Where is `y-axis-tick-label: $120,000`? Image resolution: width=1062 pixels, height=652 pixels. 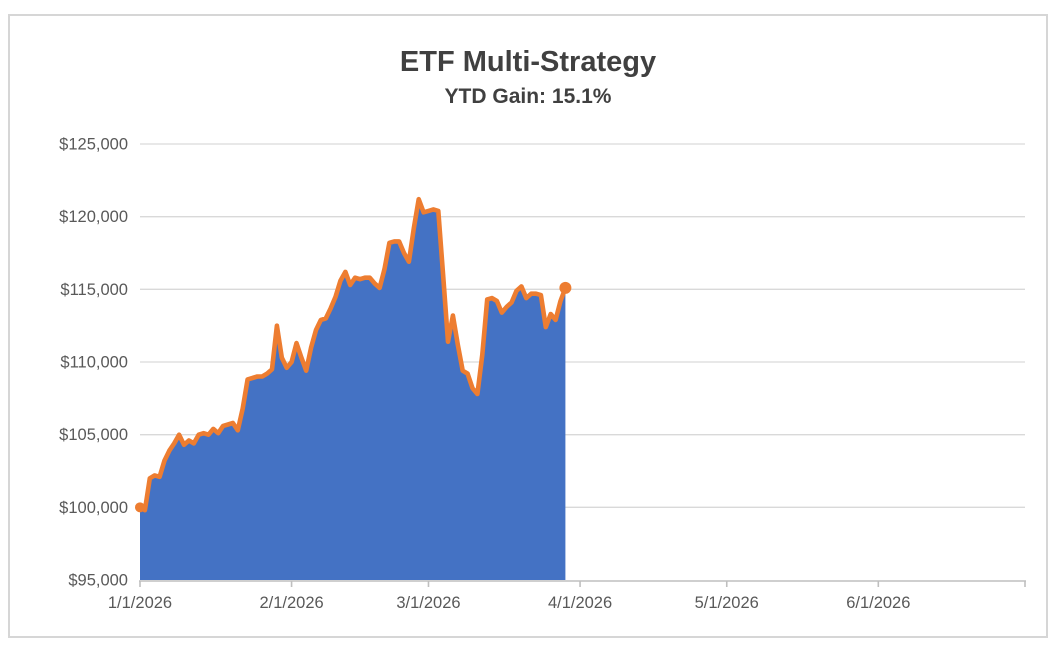 y-axis-tick-label: $120,000 is located at coordinates (93, 217).